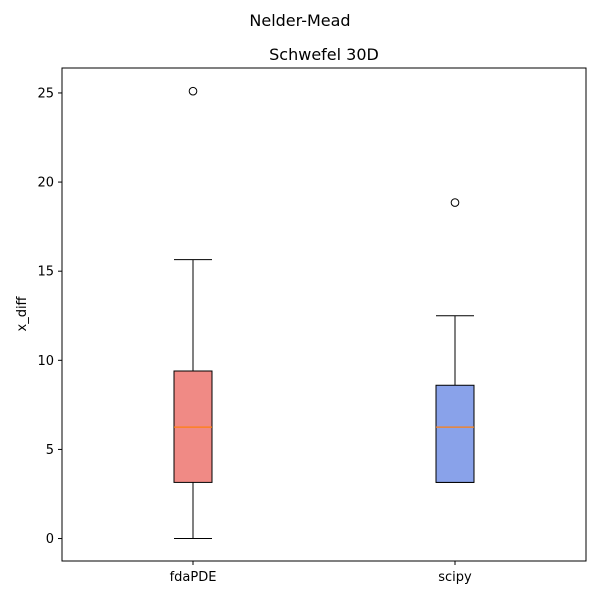  What do you see at coordinates (45, 361) in the screenshot?
I see `y-tick-label: 10` at bounding box center [45, 361].